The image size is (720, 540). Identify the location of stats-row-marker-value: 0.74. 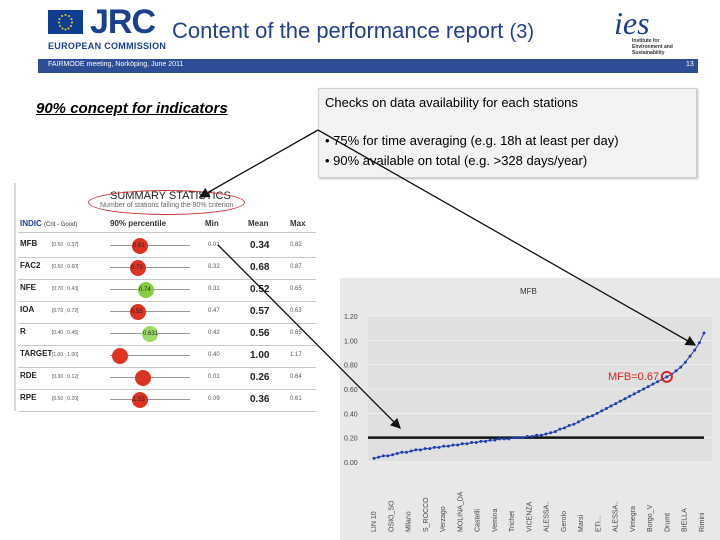
(145, 290).